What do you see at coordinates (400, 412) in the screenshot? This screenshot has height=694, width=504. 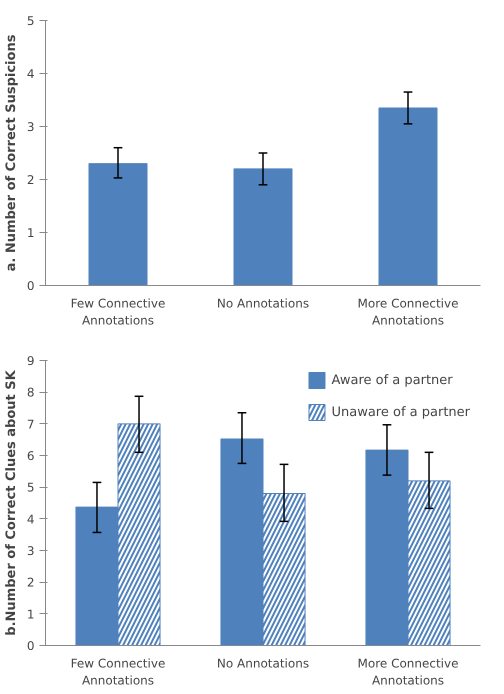 I see `legend-label: Unaware of a partner` at bounding box center [400, 412].